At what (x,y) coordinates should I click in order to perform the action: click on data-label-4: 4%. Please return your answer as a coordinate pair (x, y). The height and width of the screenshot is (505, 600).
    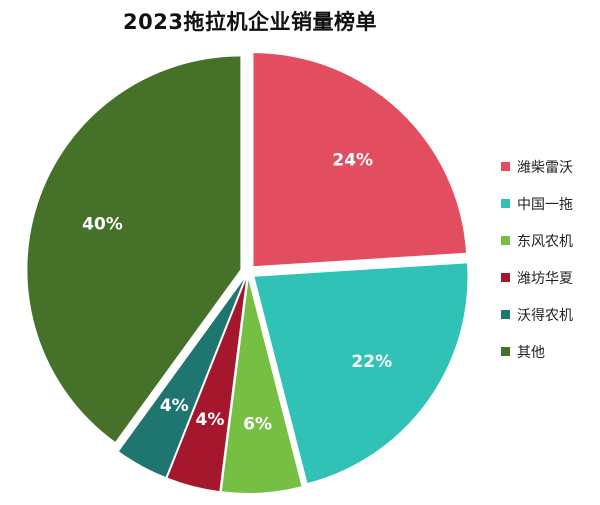
    Looking at the image, I should click on (210, 420).